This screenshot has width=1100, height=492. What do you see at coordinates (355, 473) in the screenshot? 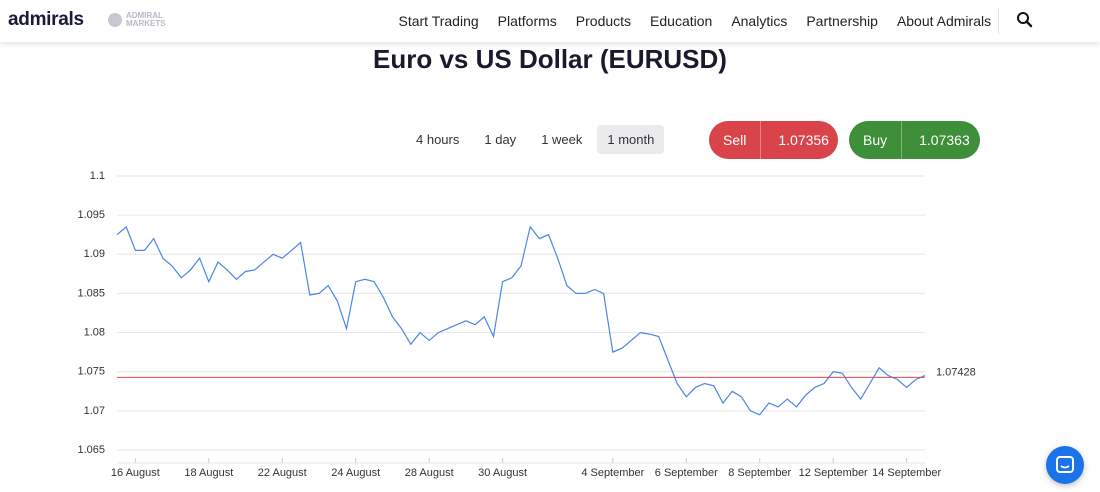
I see `x-tick-label: 24 August` at bounding box center [355, 473].